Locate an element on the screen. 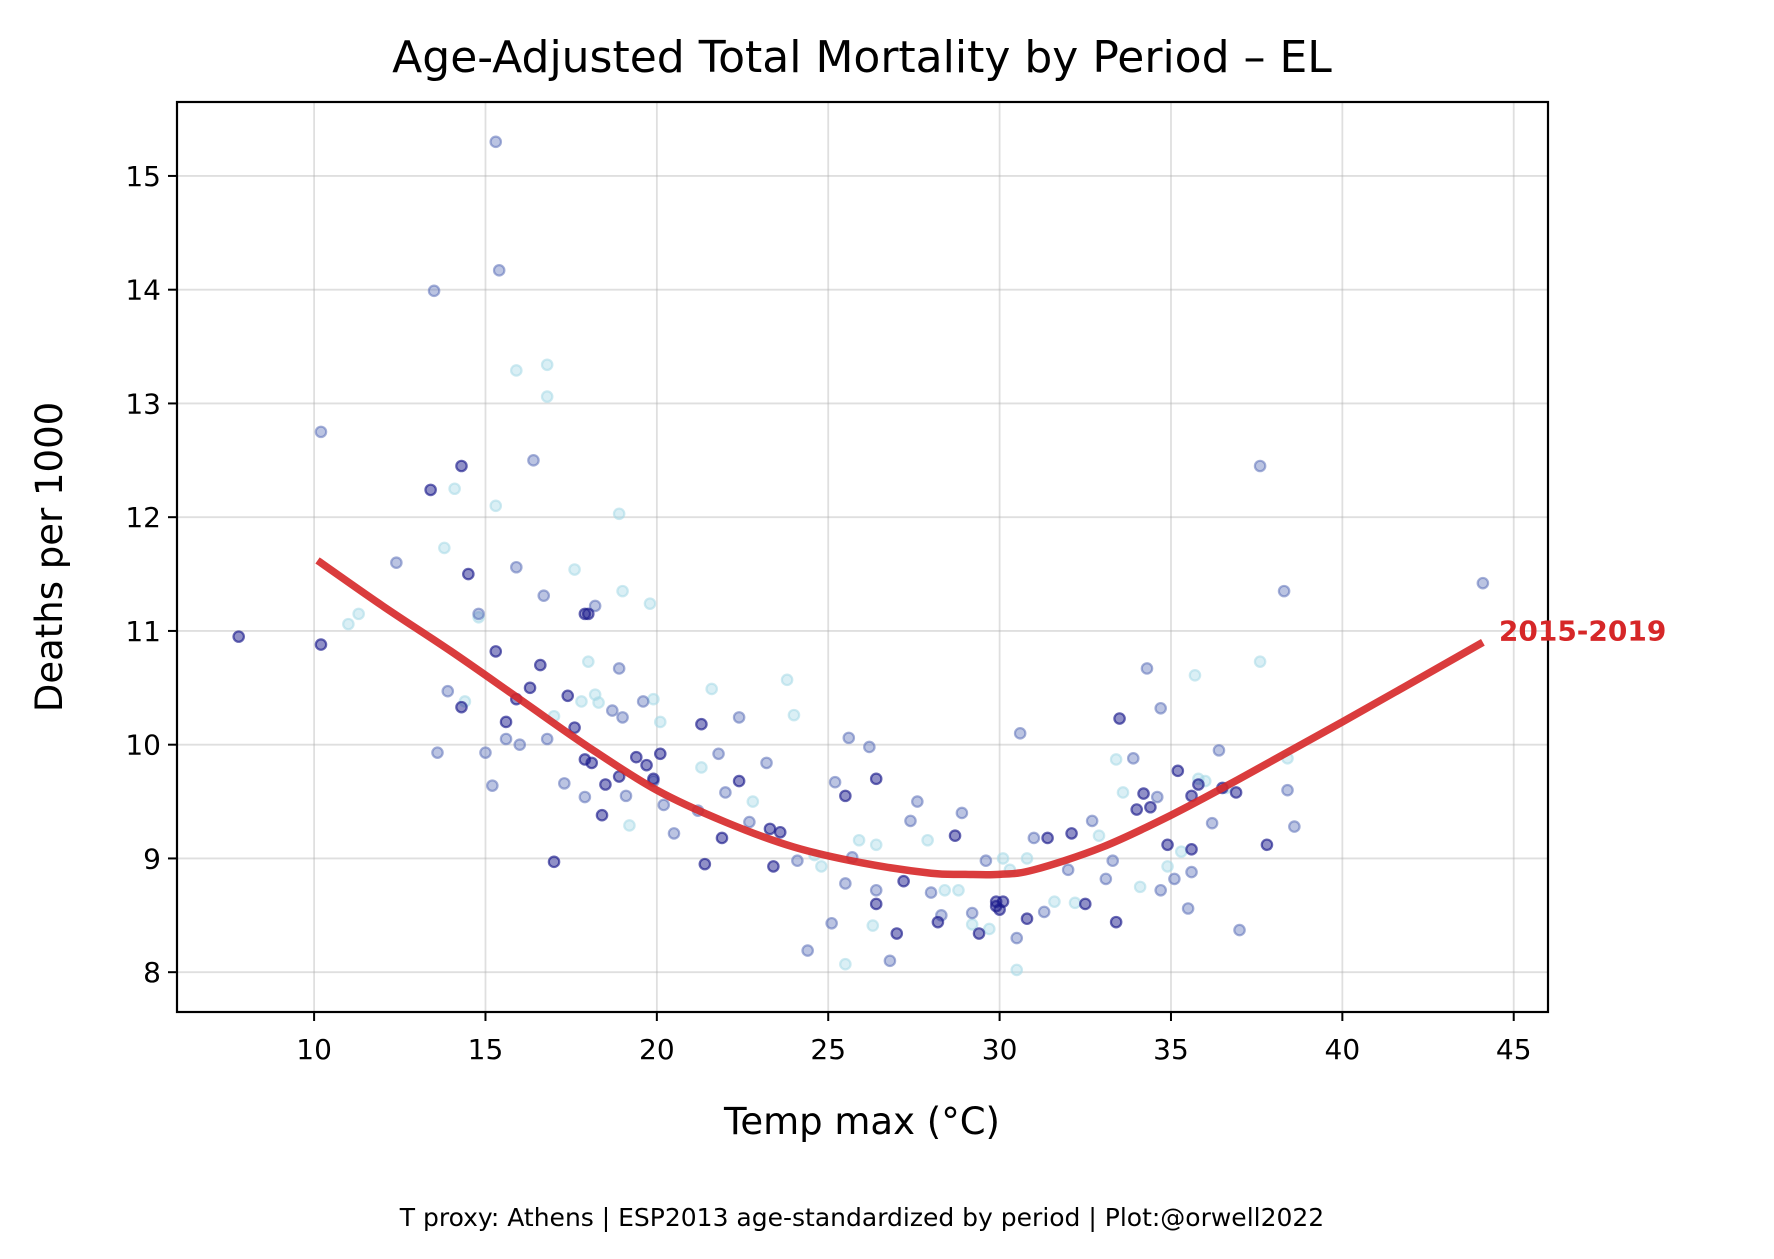 This screenshot has height=1259, width=1774. x-tick-label: 25 is located at coordinates (828, 1049).